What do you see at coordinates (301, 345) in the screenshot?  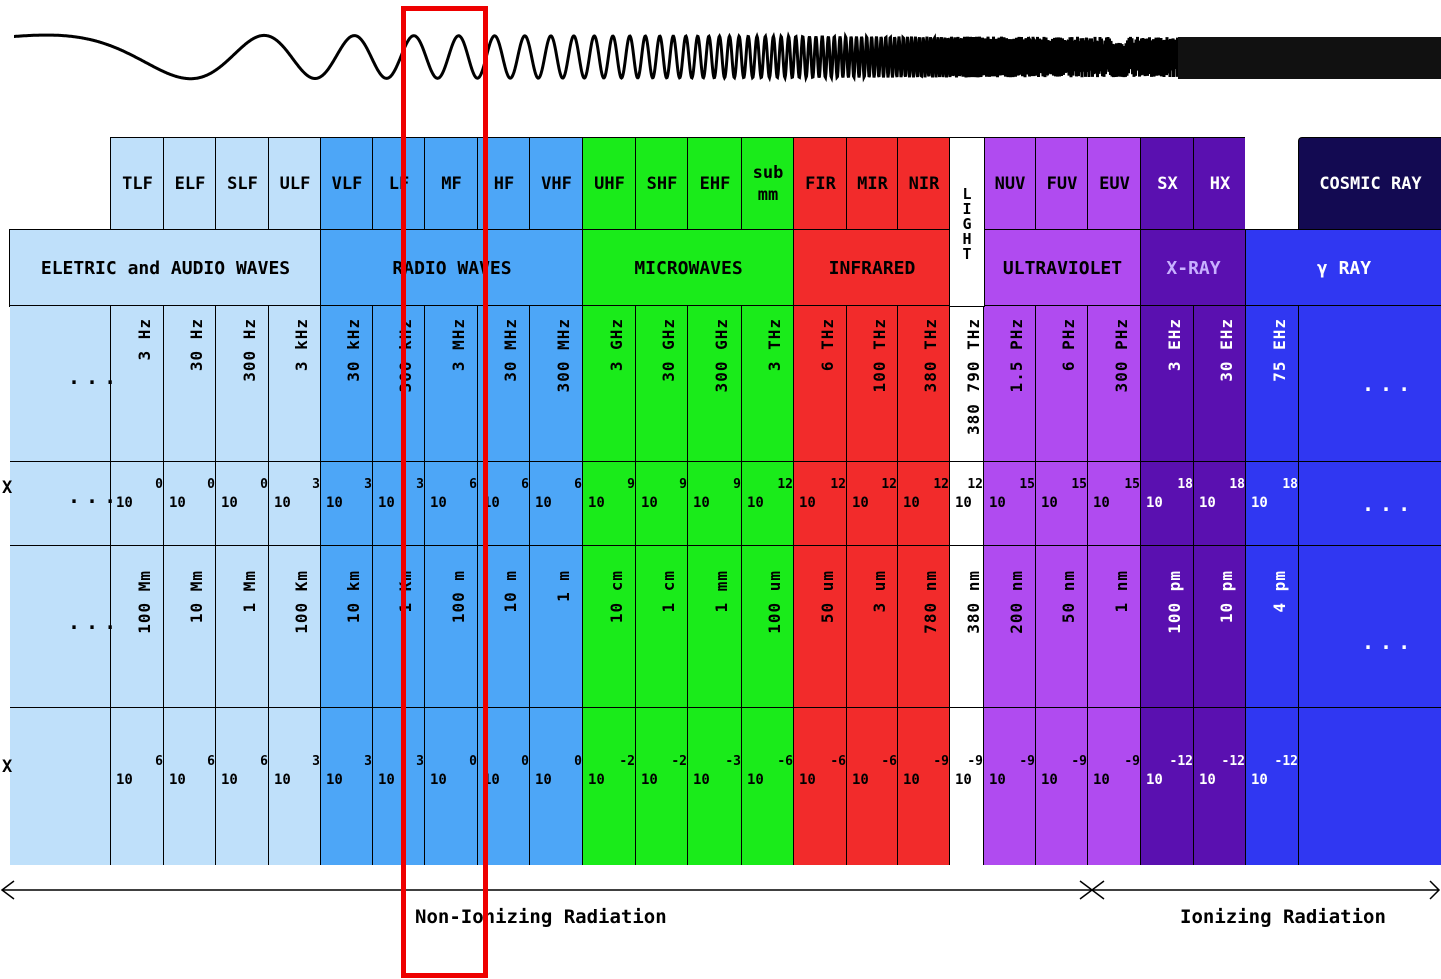 I see `value-cell: 3 kHz` at bounding box center [301, 345].